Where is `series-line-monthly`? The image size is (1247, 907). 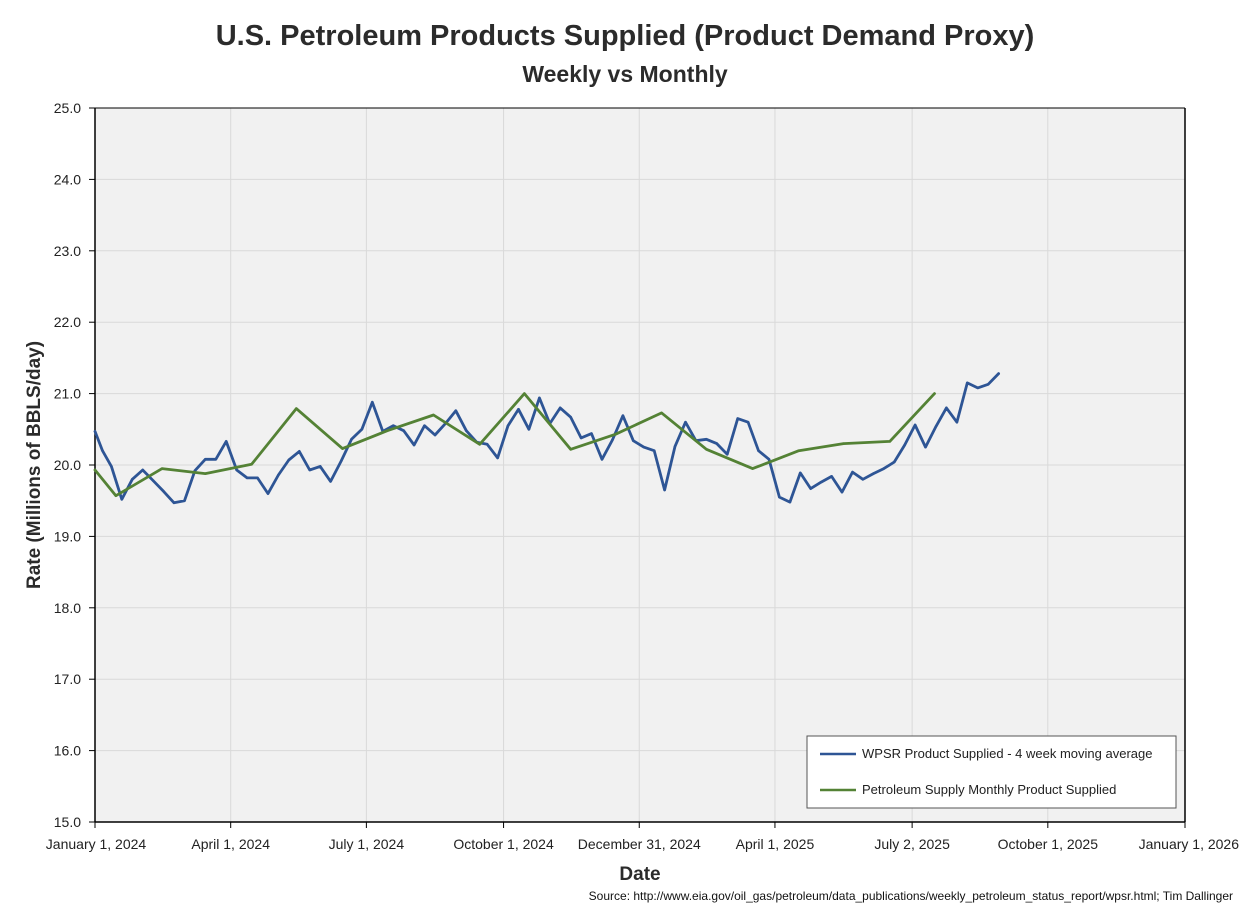 series-line-monthly is located at coordinates (514, 445).